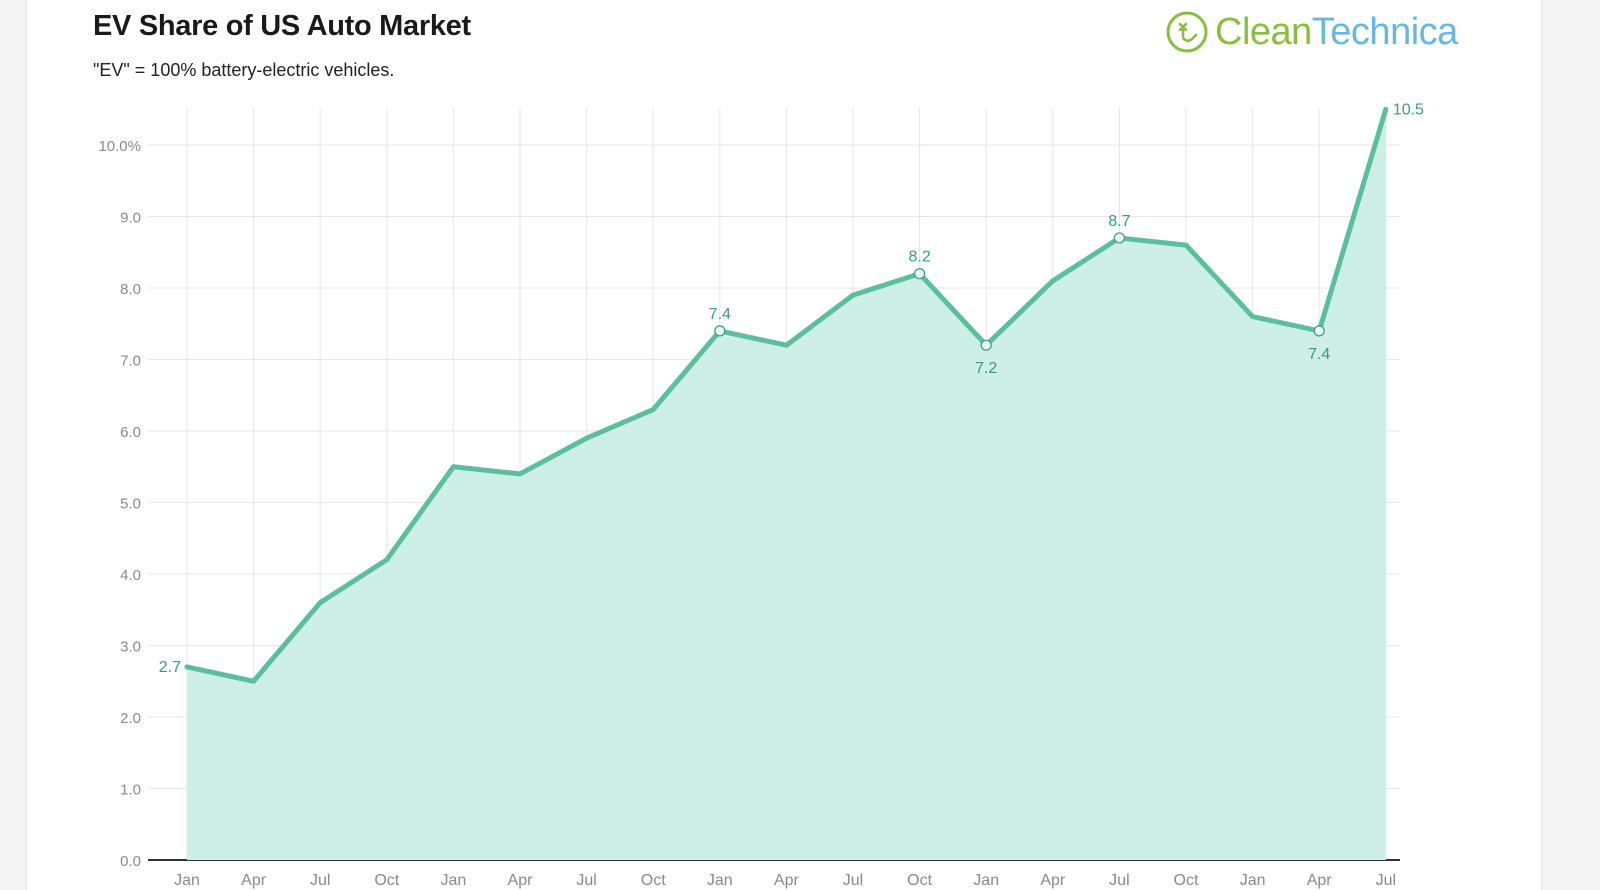  Describe the element at coordinates (282, 26) in the screenshot. I see `chart-title: EV Share of US Auto Market` at that location.